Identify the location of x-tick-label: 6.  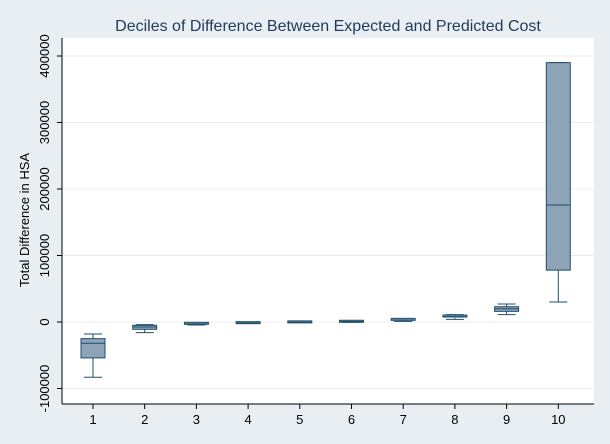
(351, 419).